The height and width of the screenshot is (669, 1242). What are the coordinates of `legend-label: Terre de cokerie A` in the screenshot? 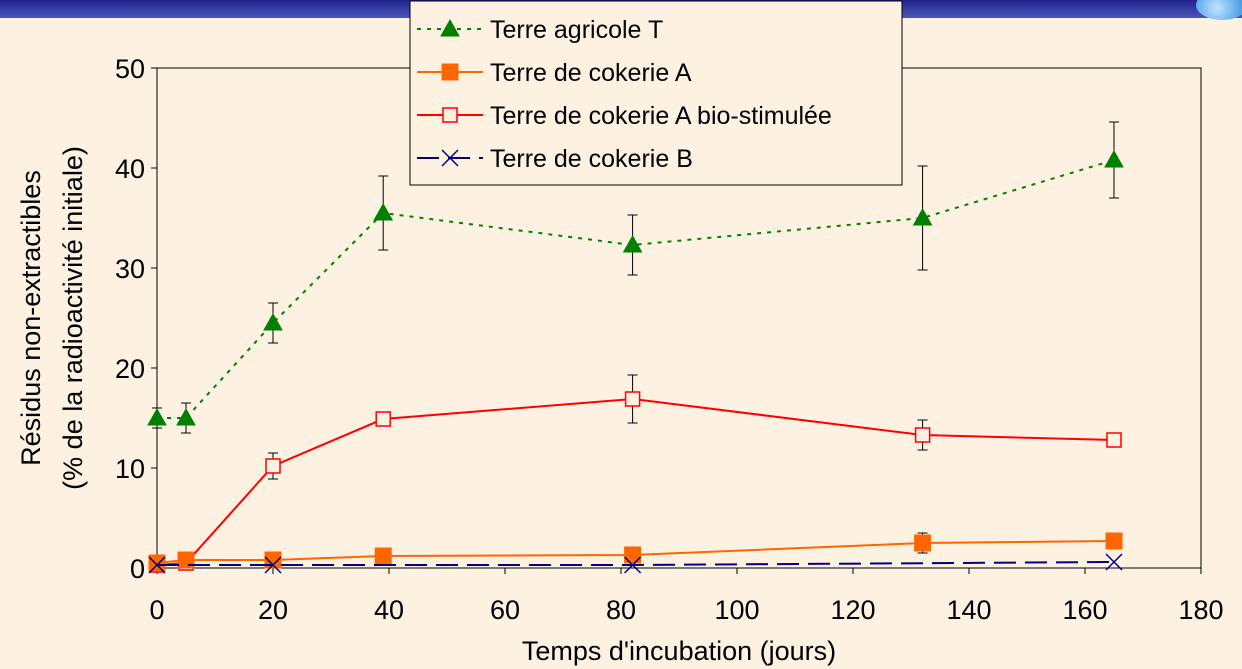 It's located at (591, 73).